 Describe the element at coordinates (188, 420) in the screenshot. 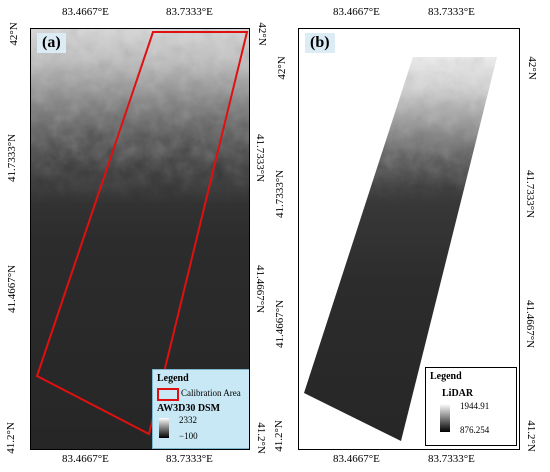

I see `legend-max: 2332` at that location.